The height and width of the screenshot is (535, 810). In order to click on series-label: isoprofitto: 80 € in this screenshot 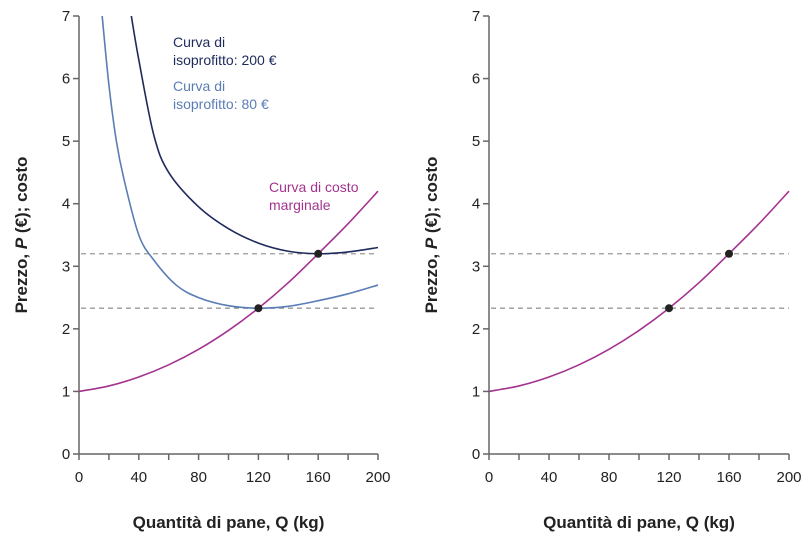, I will do `click(221, 104)`.